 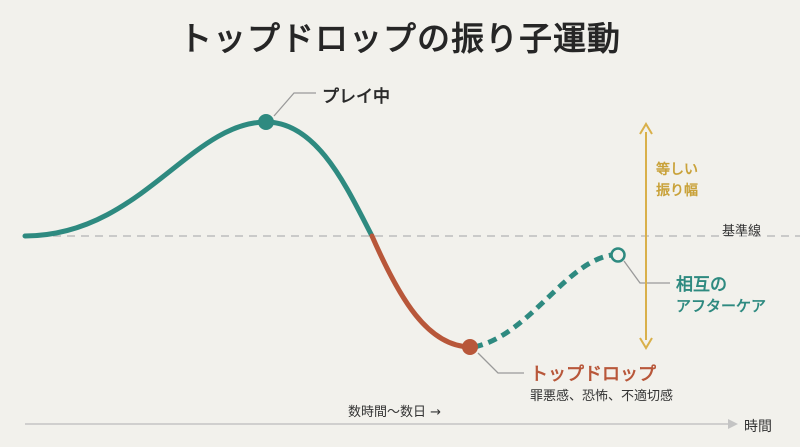 What do you see at coordinates (543, 301) in the screenshot?
I see `aftercare-curve` at bounding box center [543, 301].